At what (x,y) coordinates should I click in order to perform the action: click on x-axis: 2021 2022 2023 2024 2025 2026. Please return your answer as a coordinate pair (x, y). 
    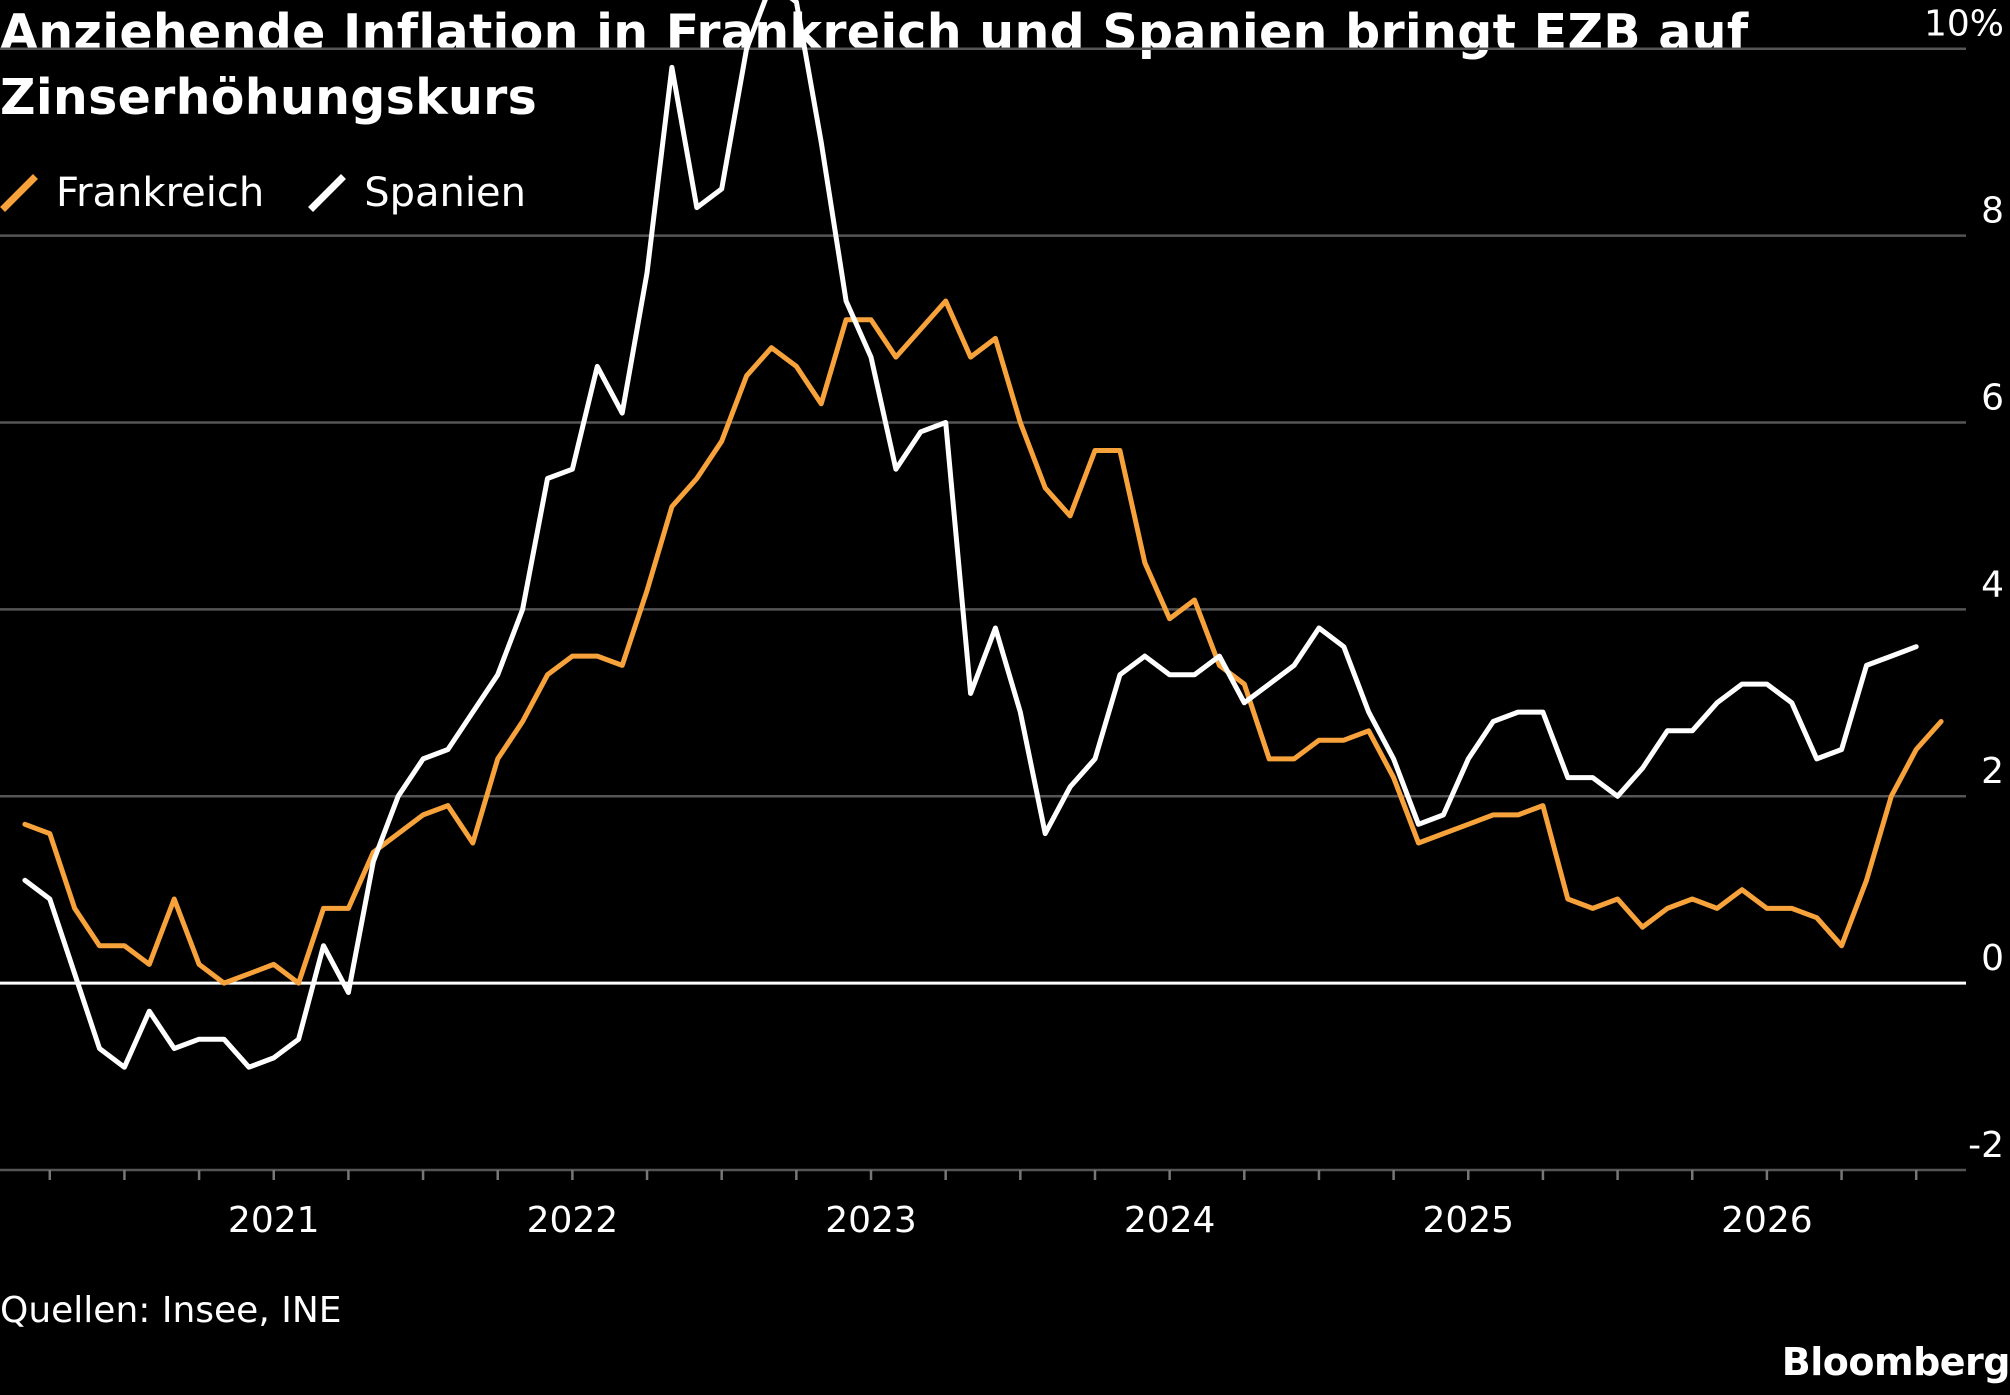
    Looking at the image, I should click on (983, 1205).